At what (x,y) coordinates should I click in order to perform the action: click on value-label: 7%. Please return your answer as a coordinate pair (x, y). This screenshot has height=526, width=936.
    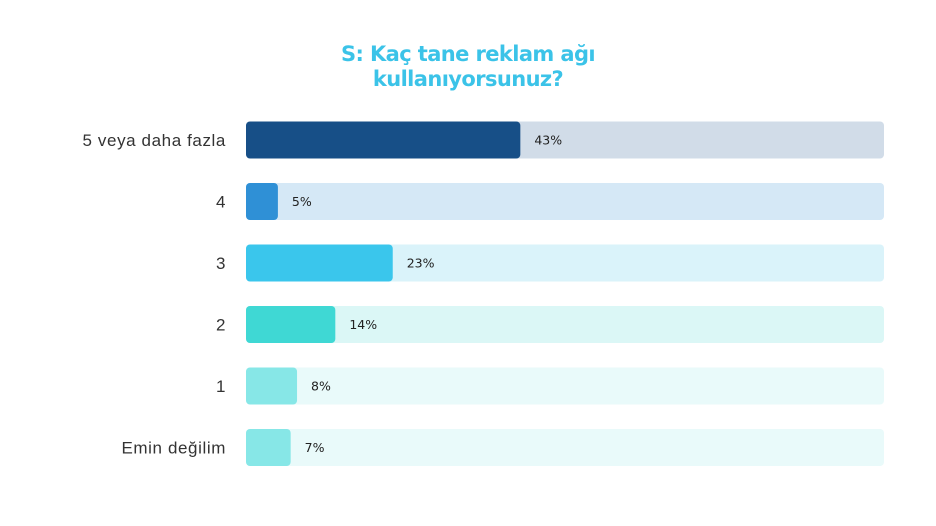
    Looking at the image, I should click on (315, 447).